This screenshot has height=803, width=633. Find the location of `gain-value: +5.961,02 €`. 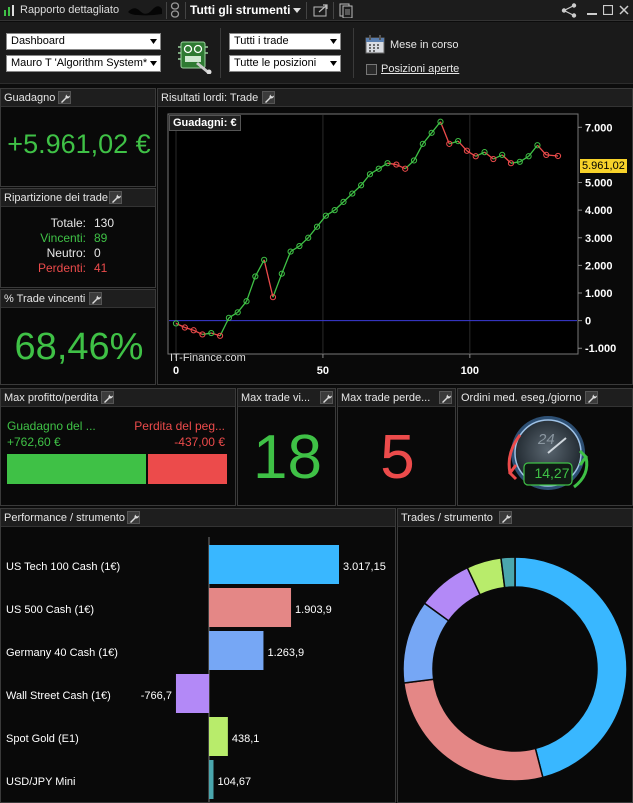

gain-value: +5.961,02 € is located at coordinates (79, 144).